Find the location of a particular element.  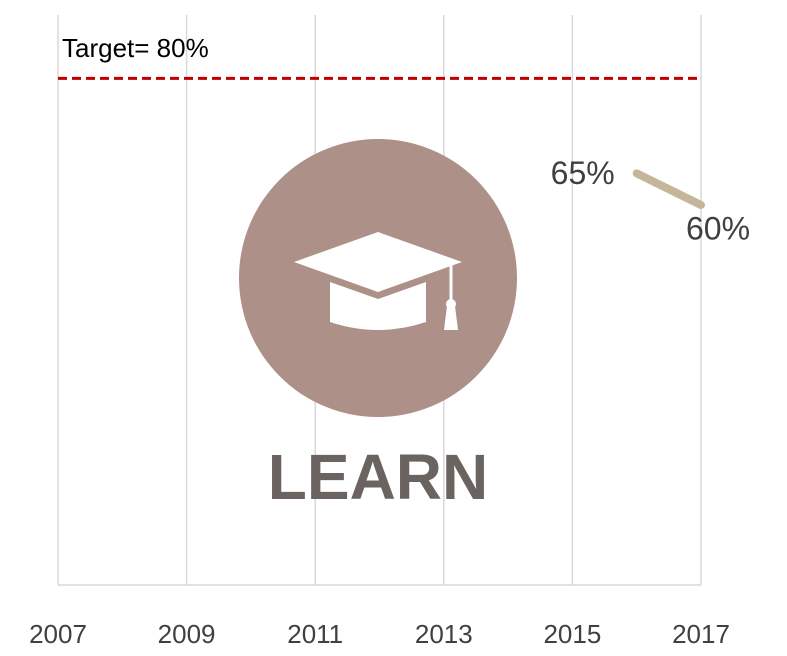

data-label: 60% is located at coordinates (718, 228).